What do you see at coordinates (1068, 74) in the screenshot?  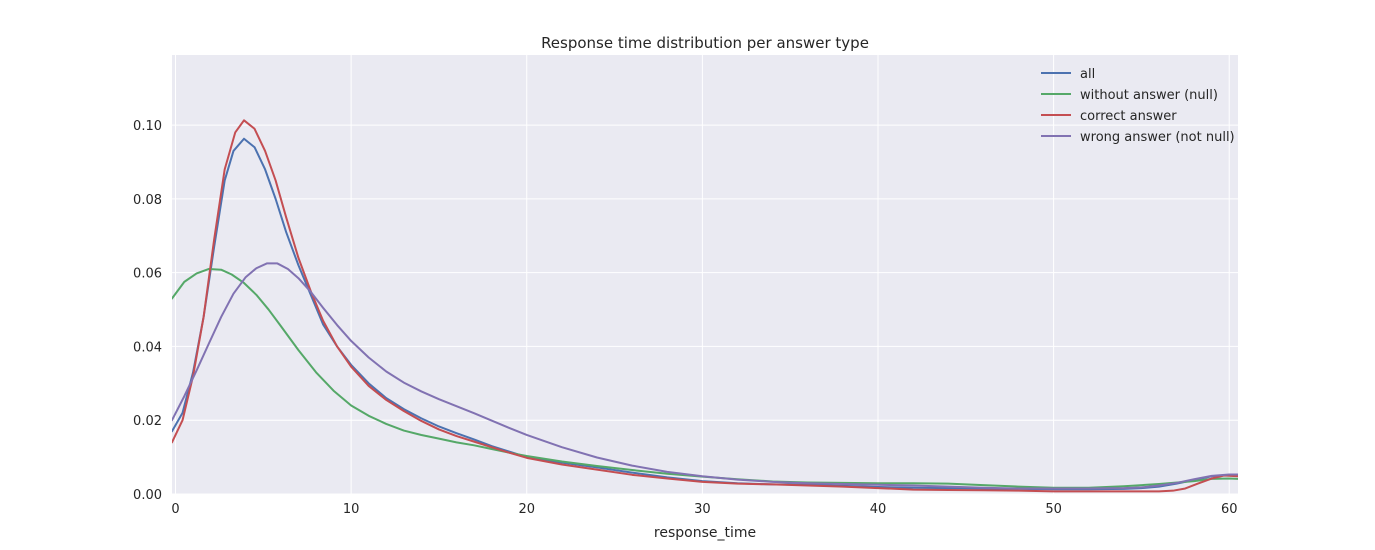 I see `legend-item: all` at bounding box center [1068, 74].